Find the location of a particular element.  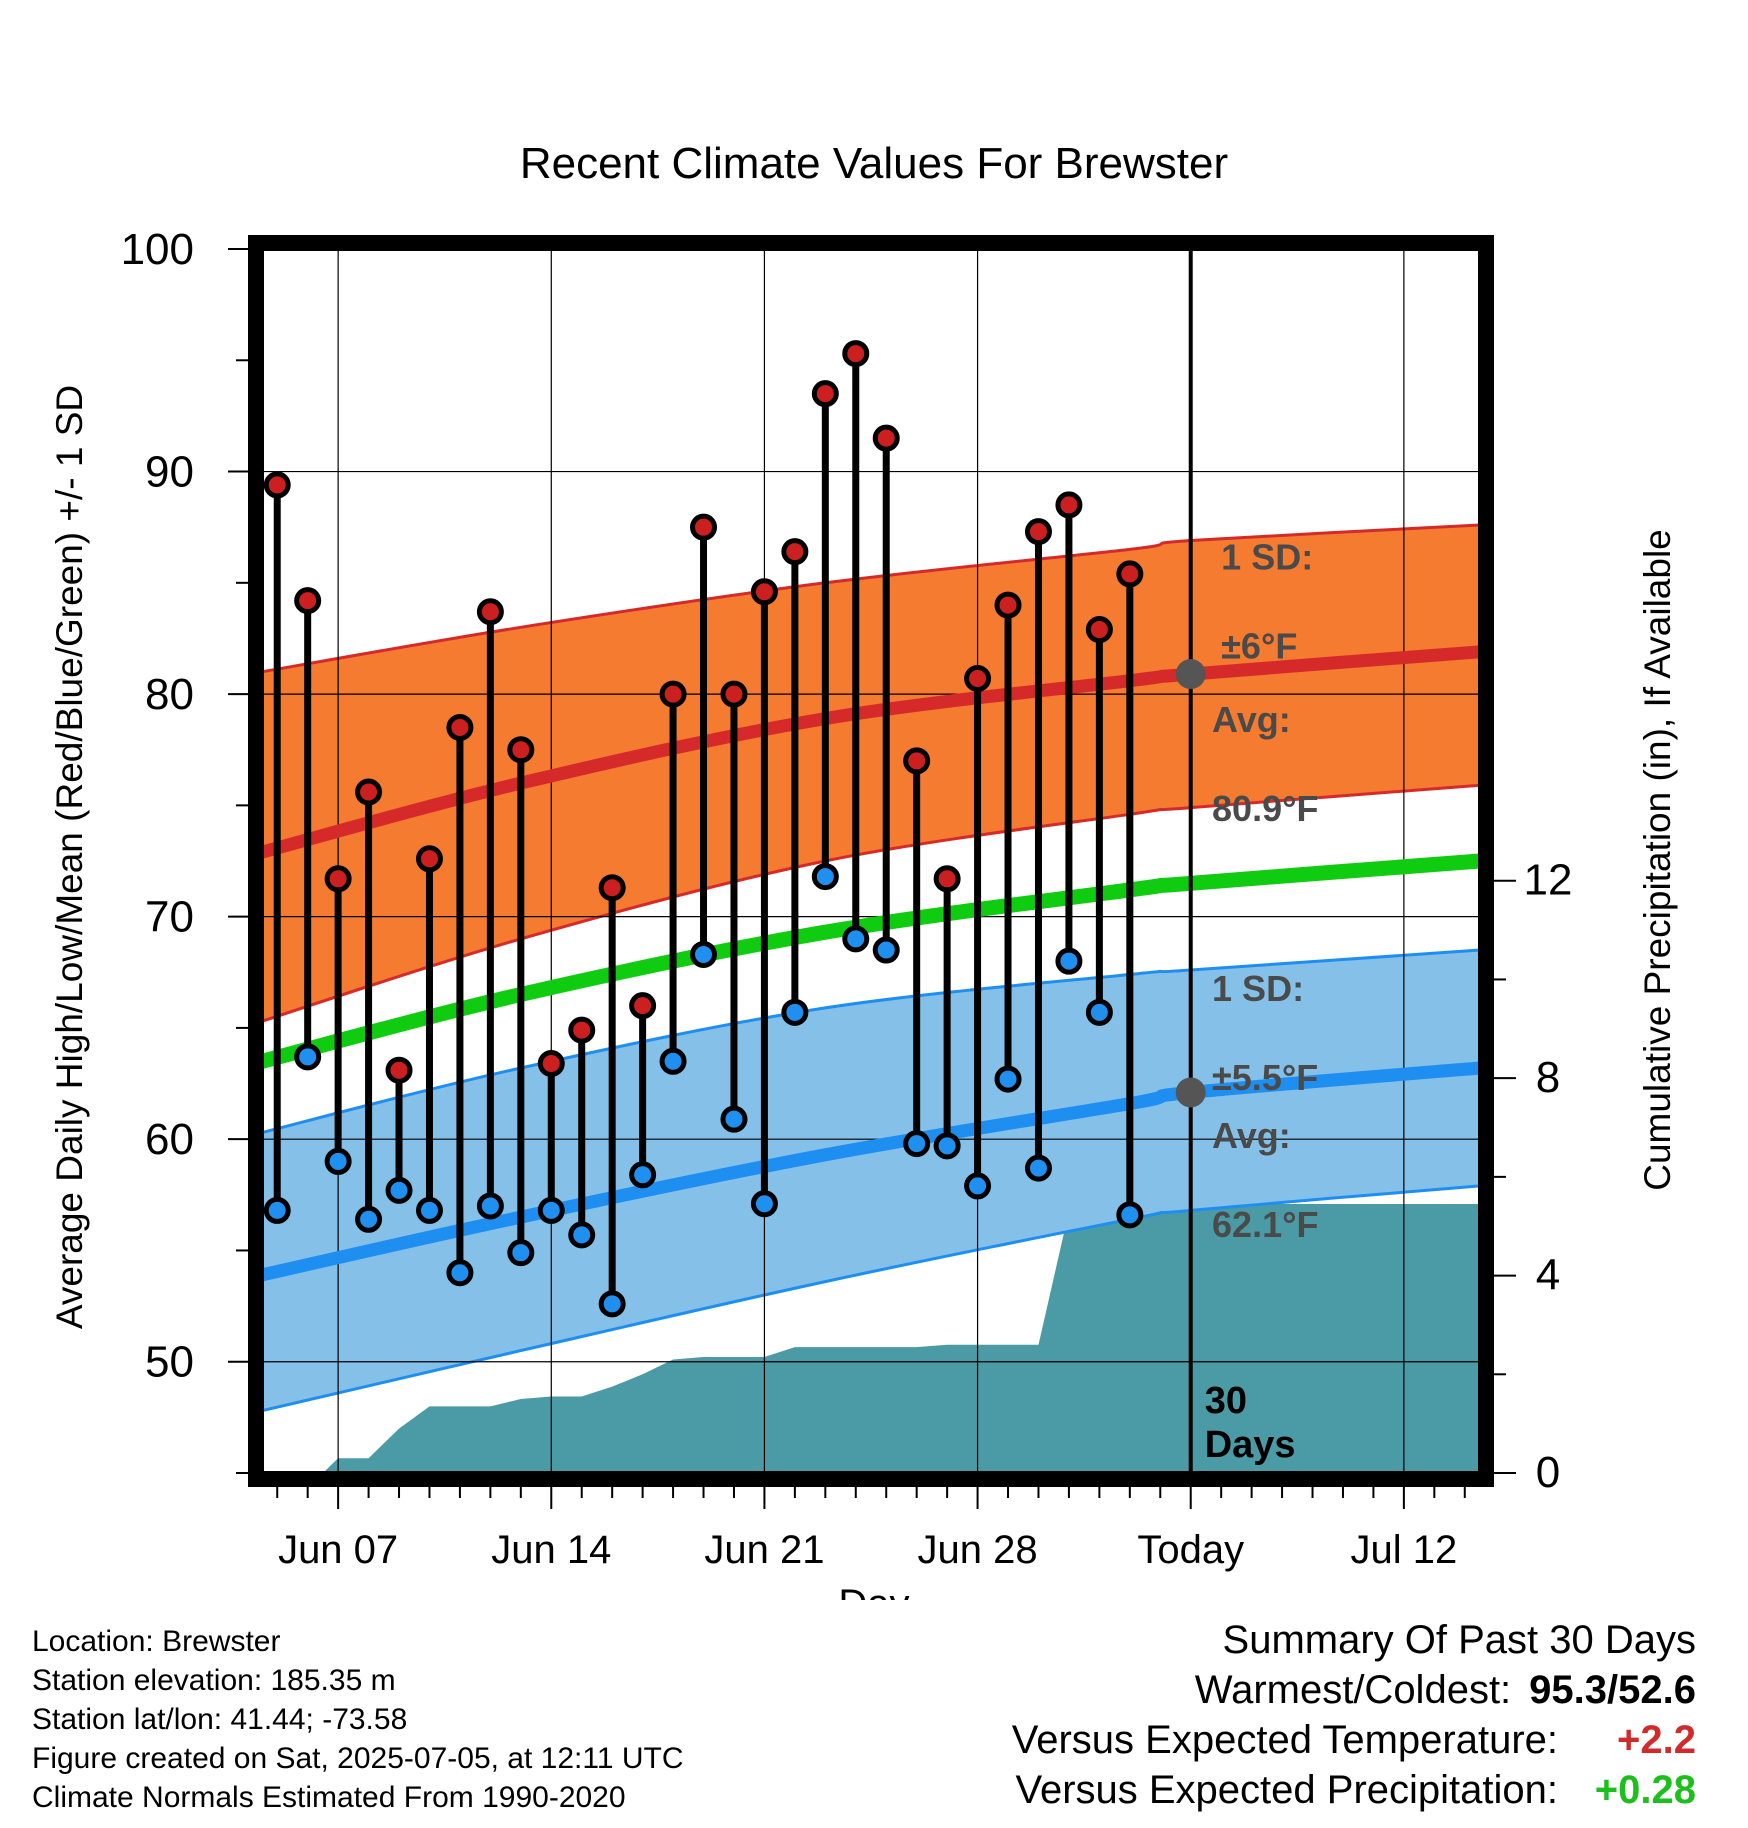

x-axis-label: Day is located at coordinates (873, 1591).